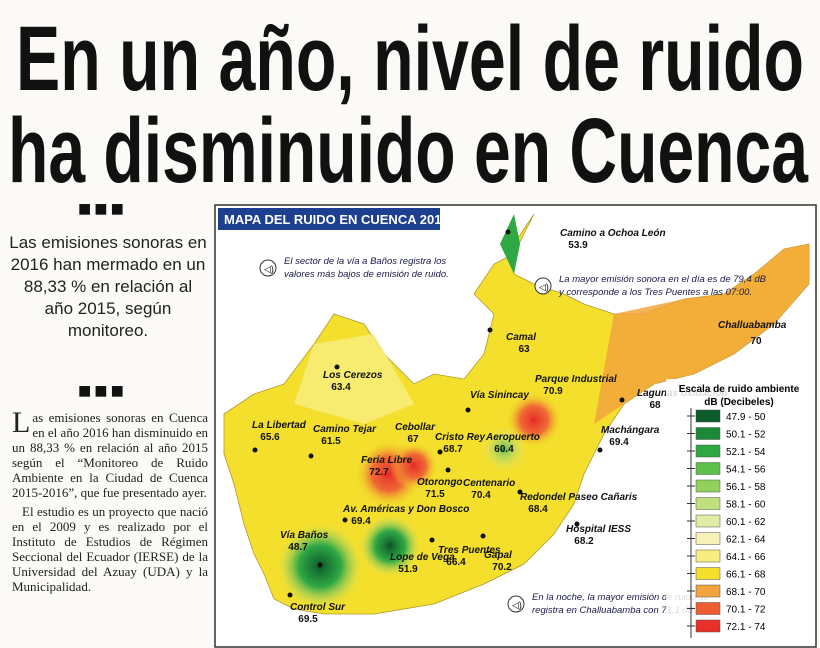 This screenshot has height=648, width=820. I want to click on place-name: La Libertad, so click(279, 425).